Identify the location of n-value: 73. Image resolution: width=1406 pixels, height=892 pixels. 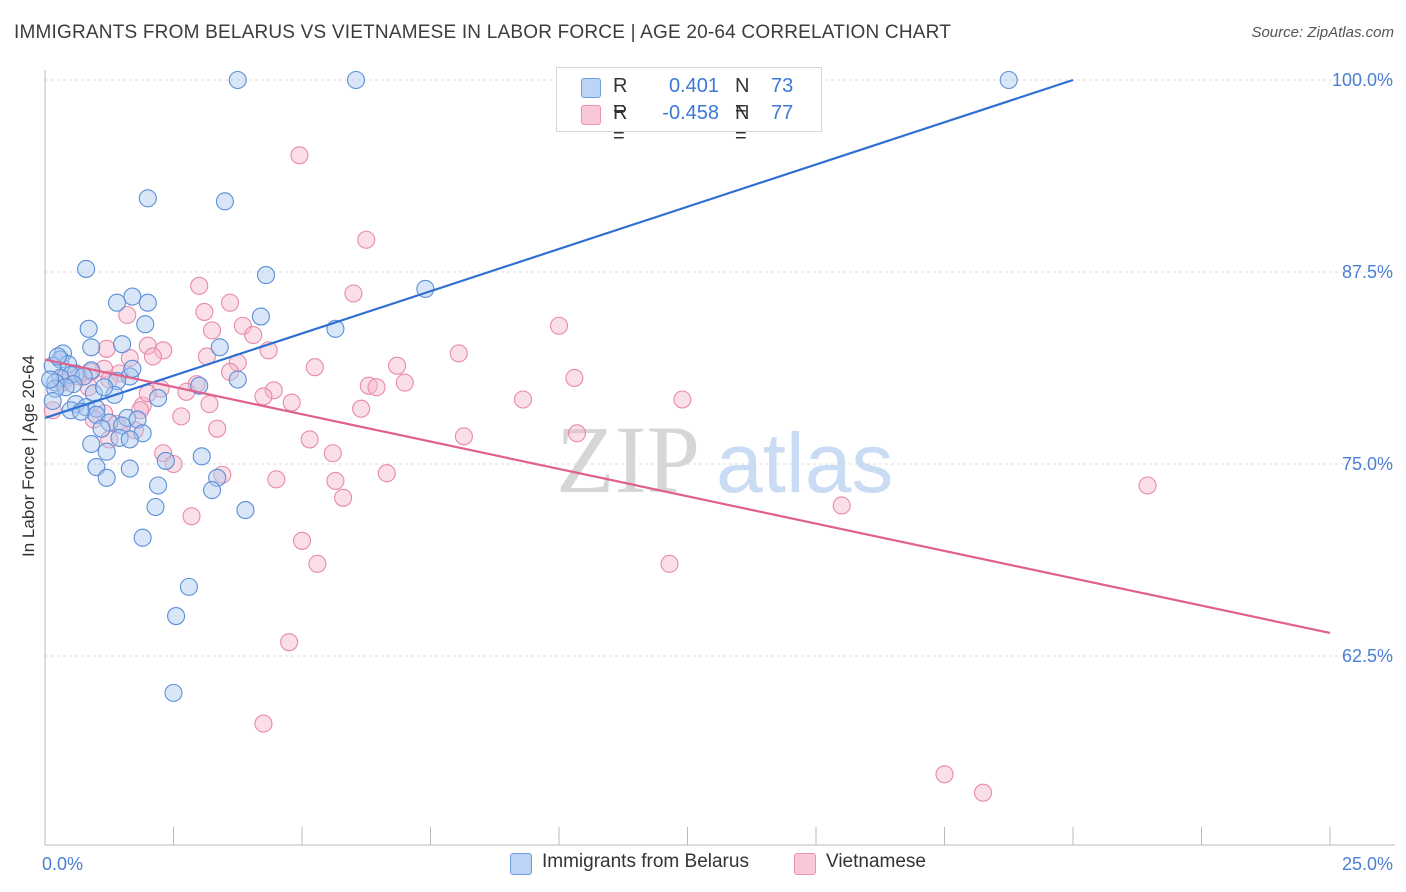
(782, 86).